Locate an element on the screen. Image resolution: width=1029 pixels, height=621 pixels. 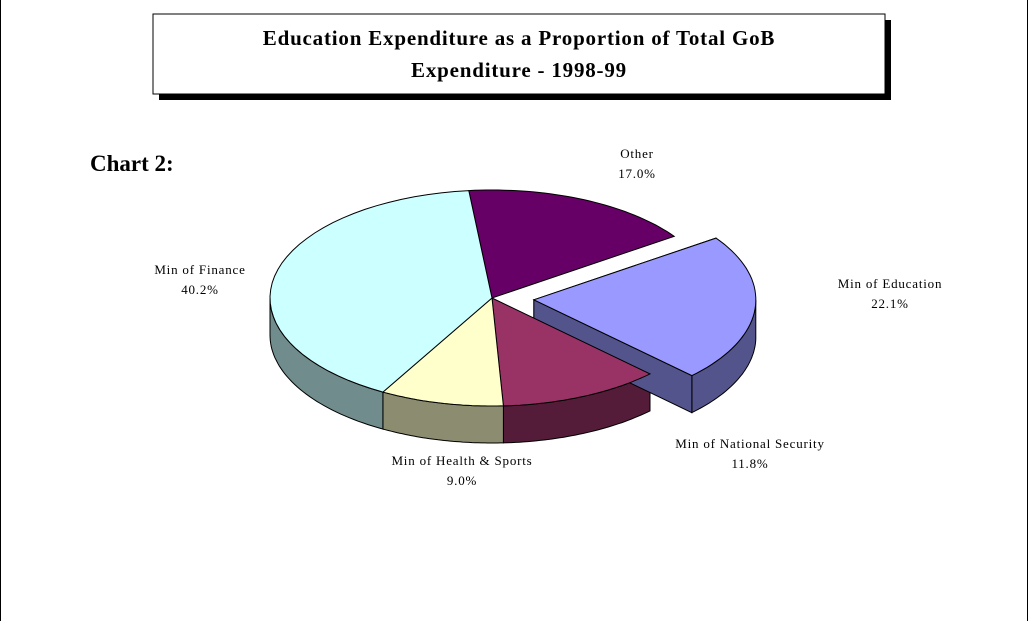
chart-title: Expenditure - 1998-99 is located at coordinates (519, 70).